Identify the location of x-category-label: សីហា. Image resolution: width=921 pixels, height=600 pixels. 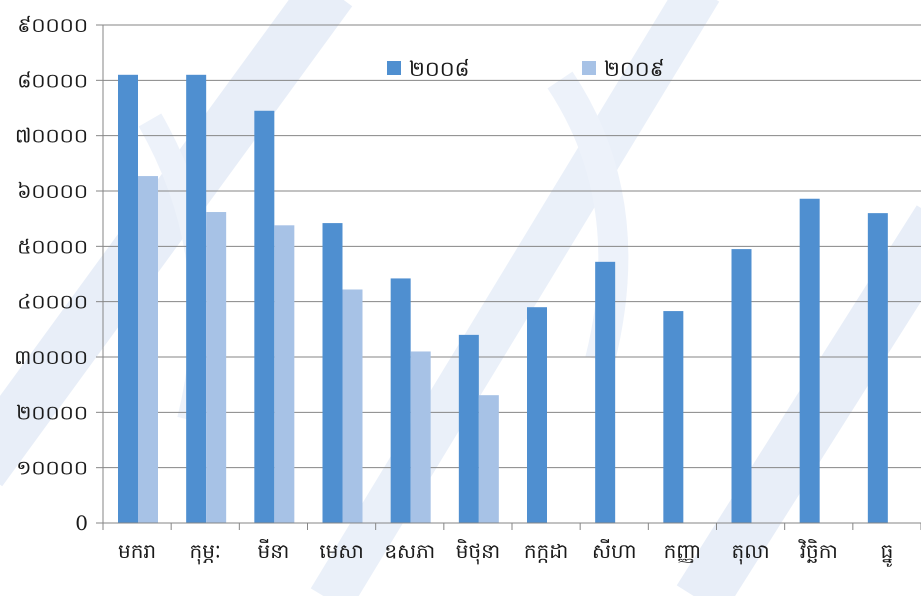
(614, 550).